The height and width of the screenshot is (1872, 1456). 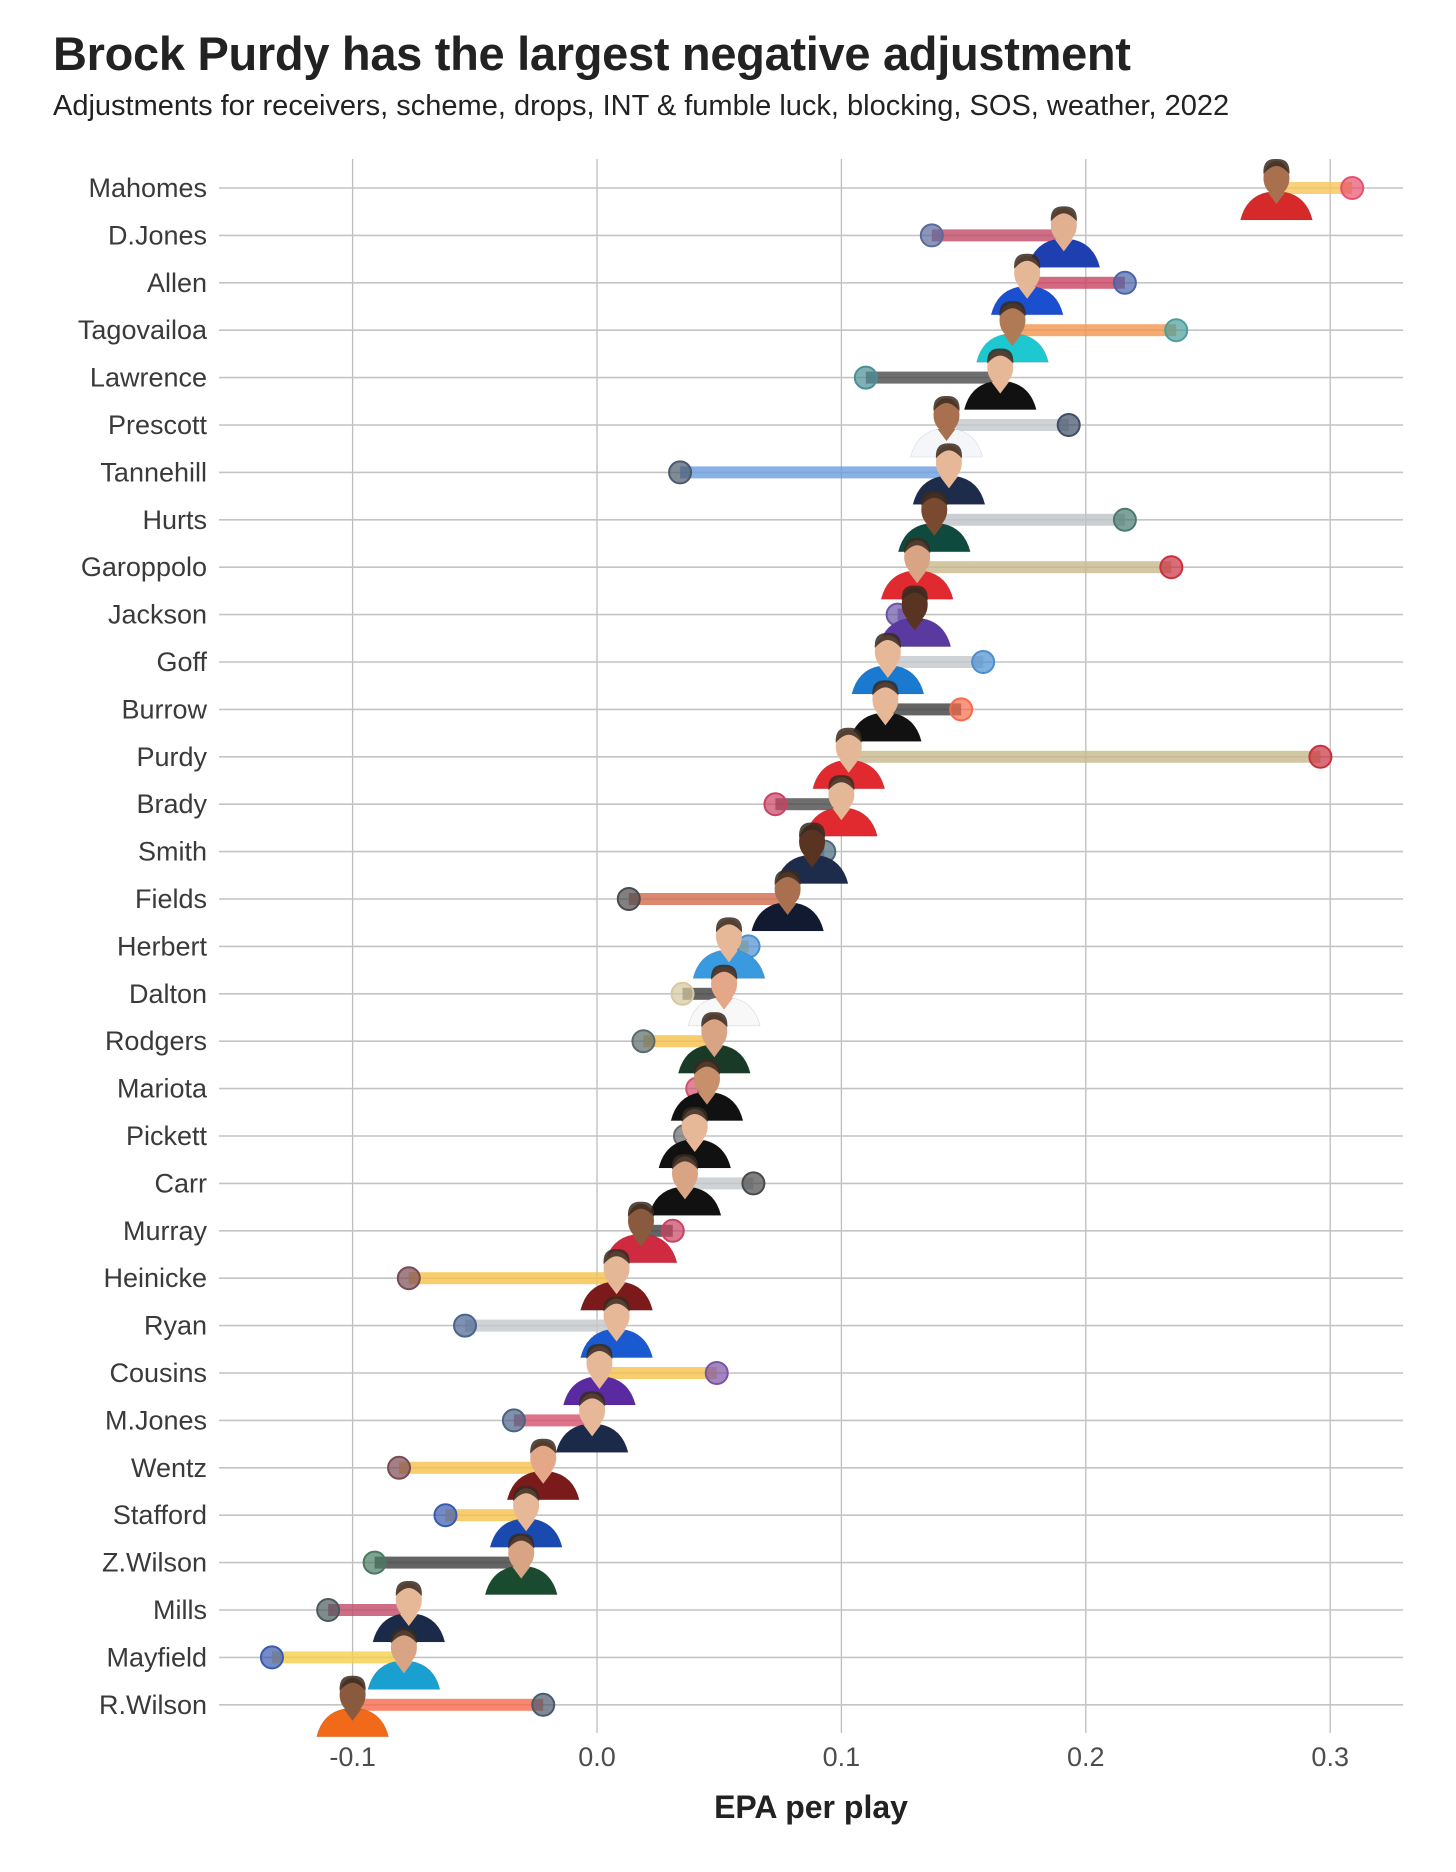 What do you see at coordinates (158, 1373) in the screenshot?
I see `player-label: Cousins` at bounding box center [158, 1373].